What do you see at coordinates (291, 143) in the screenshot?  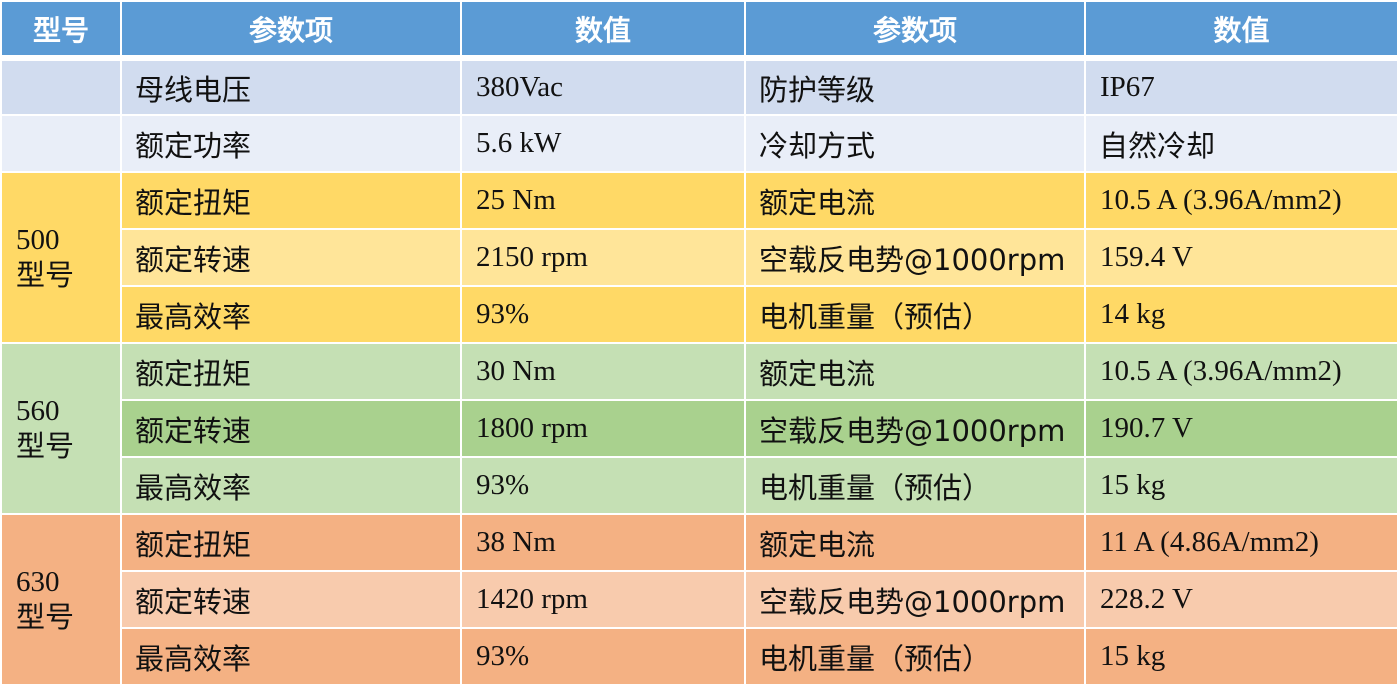 I see `param-cell: 额定功率` at bounding box center [291, 143].